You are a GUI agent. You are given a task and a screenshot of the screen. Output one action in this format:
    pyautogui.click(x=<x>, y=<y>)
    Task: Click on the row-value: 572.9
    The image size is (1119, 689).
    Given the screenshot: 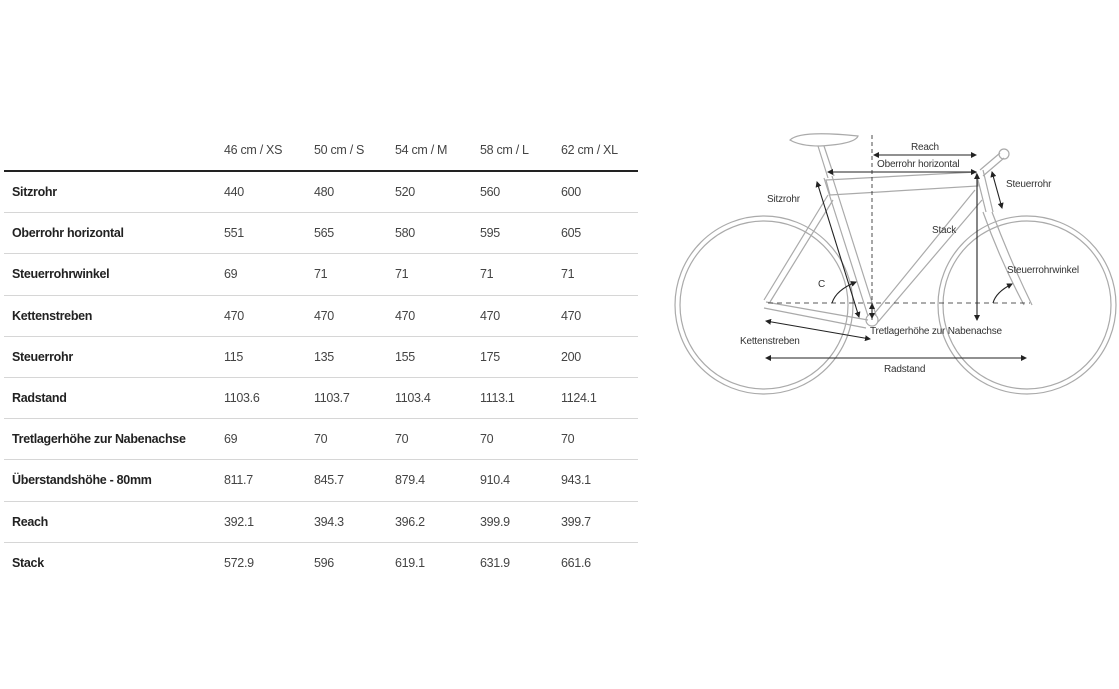 What is the action you would take?
    pyautogui.click(x=239, y=562)
    